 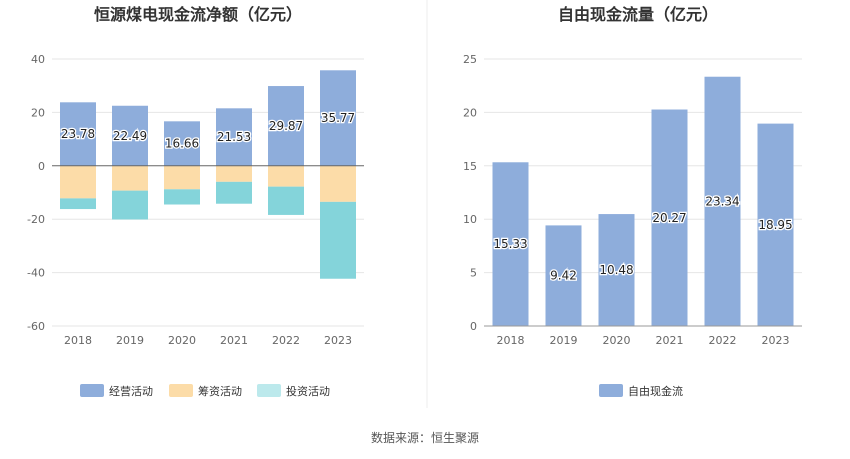 I want to click on y-tick-label: -60, so click(x=36, y=326).